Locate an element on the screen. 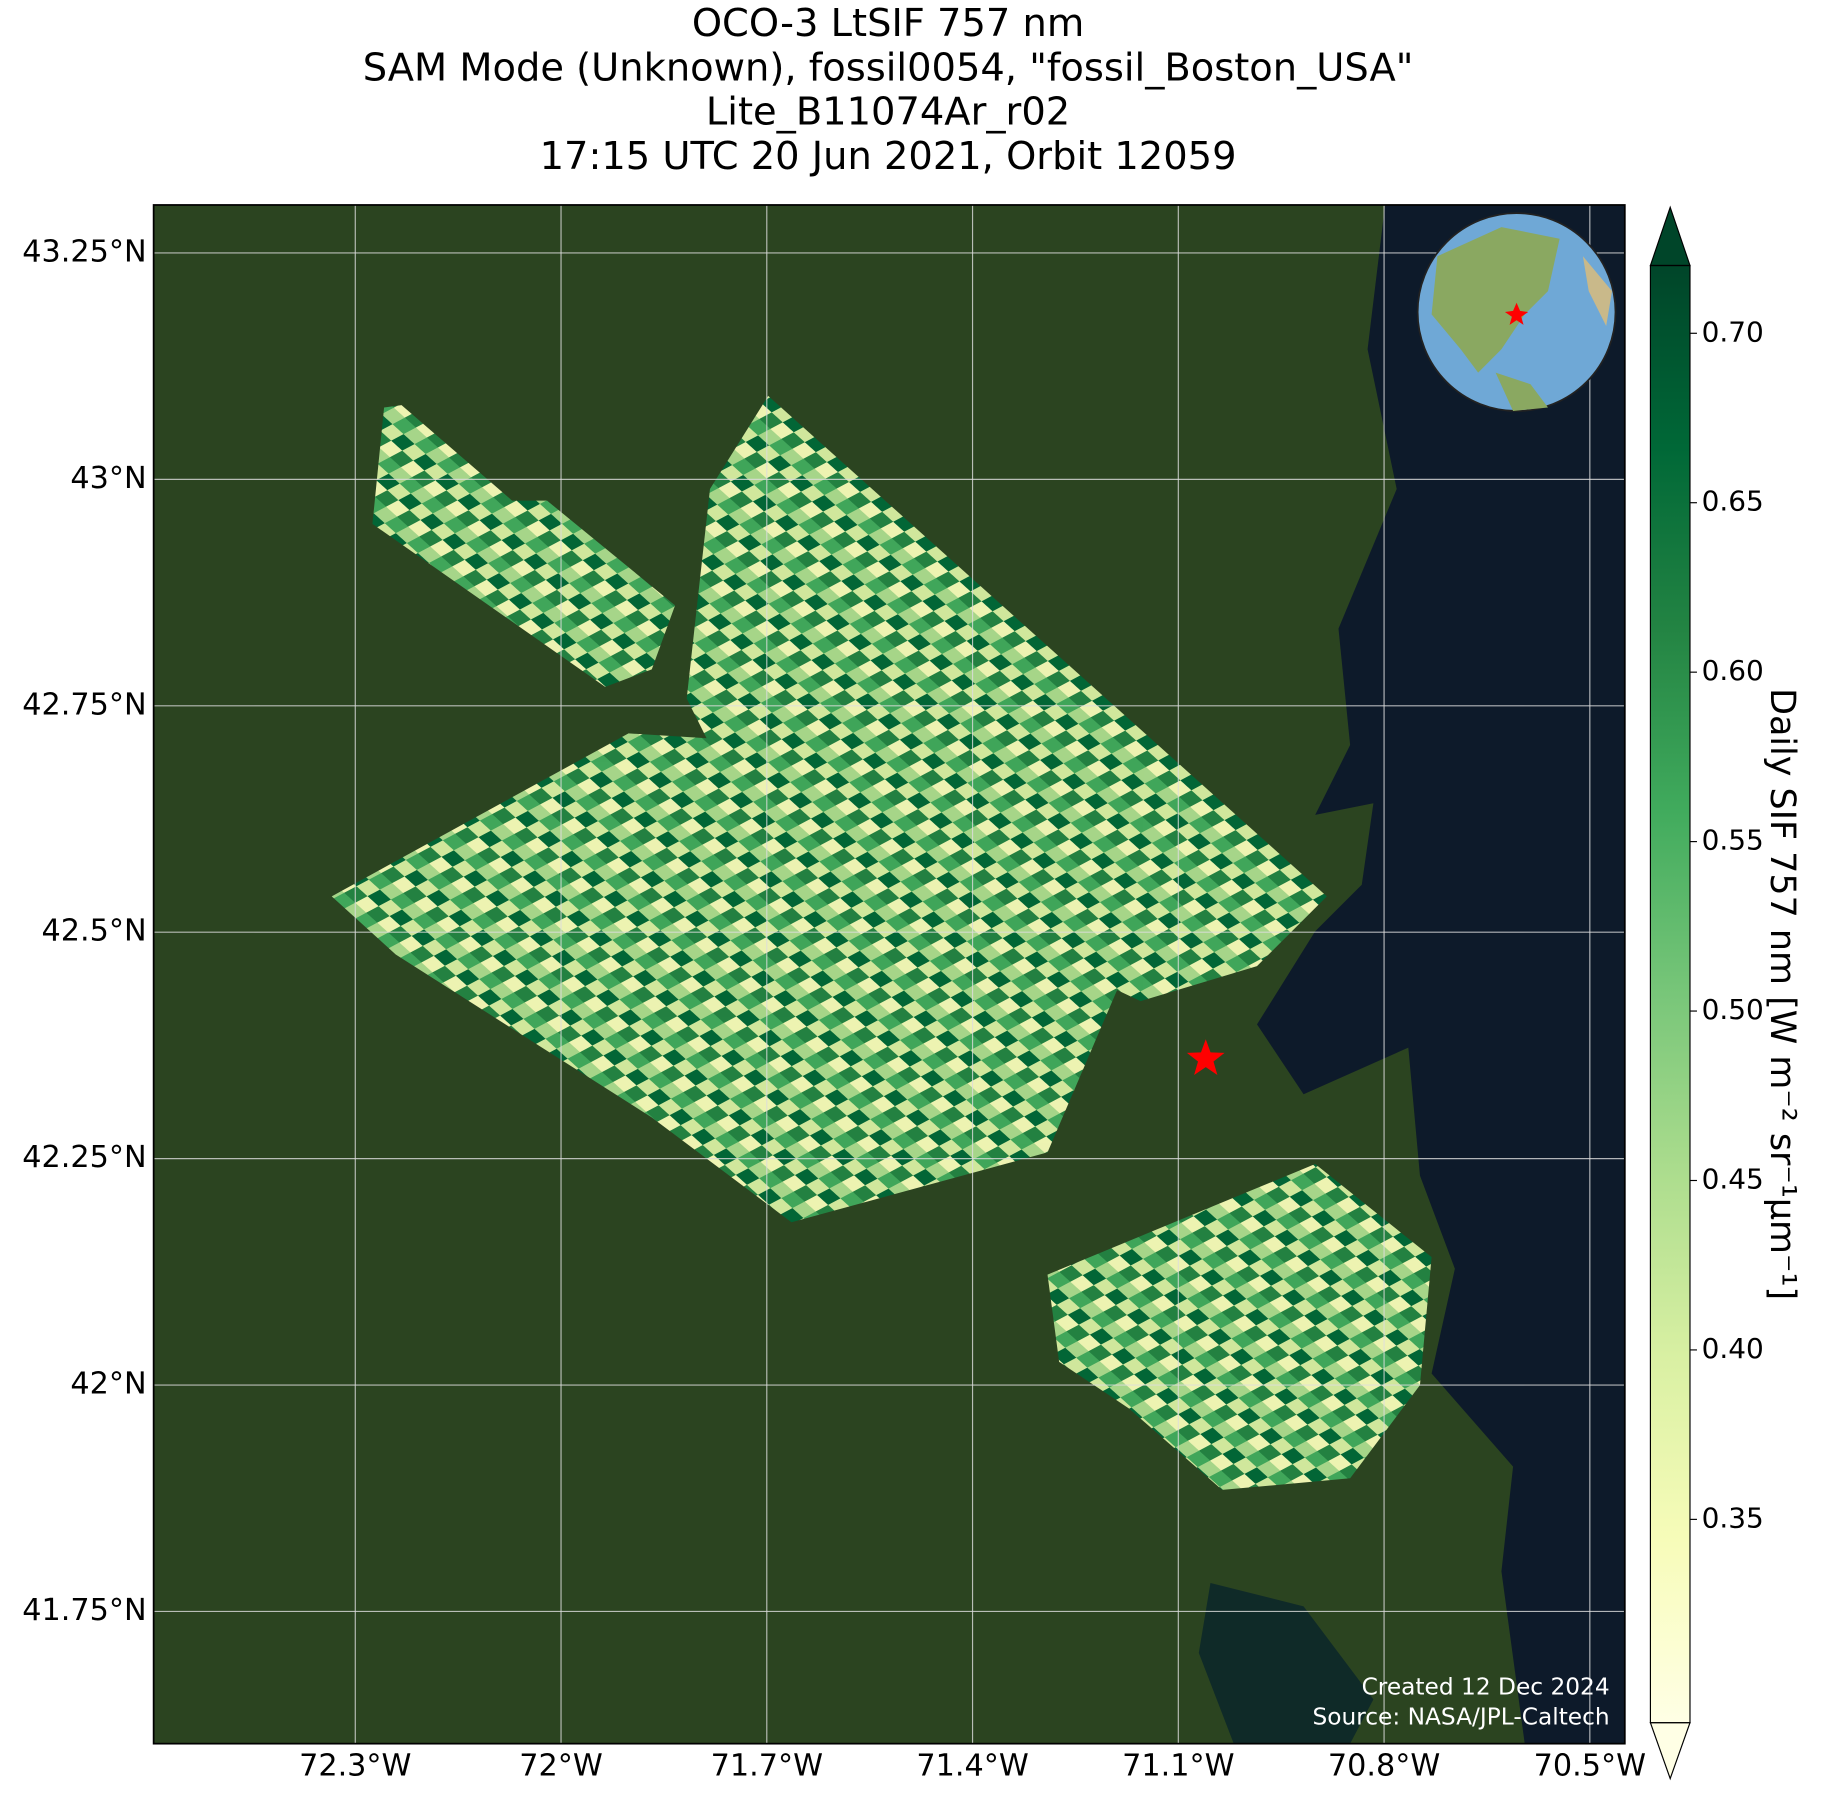 The width and height of the screenshot is (1825, 1795). colorbar-extend-min is located at coordinates (1670, 1751).